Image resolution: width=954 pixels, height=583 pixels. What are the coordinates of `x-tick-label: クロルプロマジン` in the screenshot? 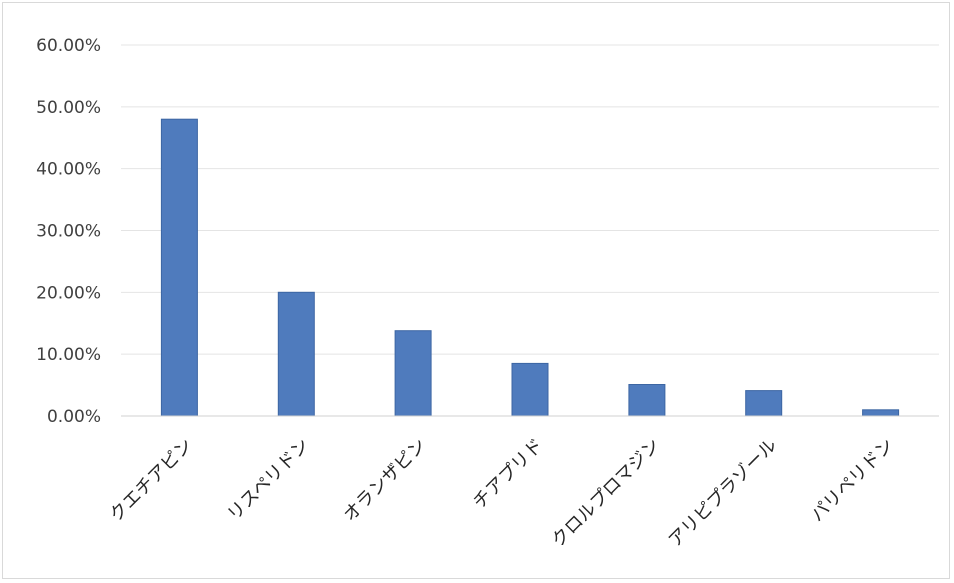 It's located at (606, 493).